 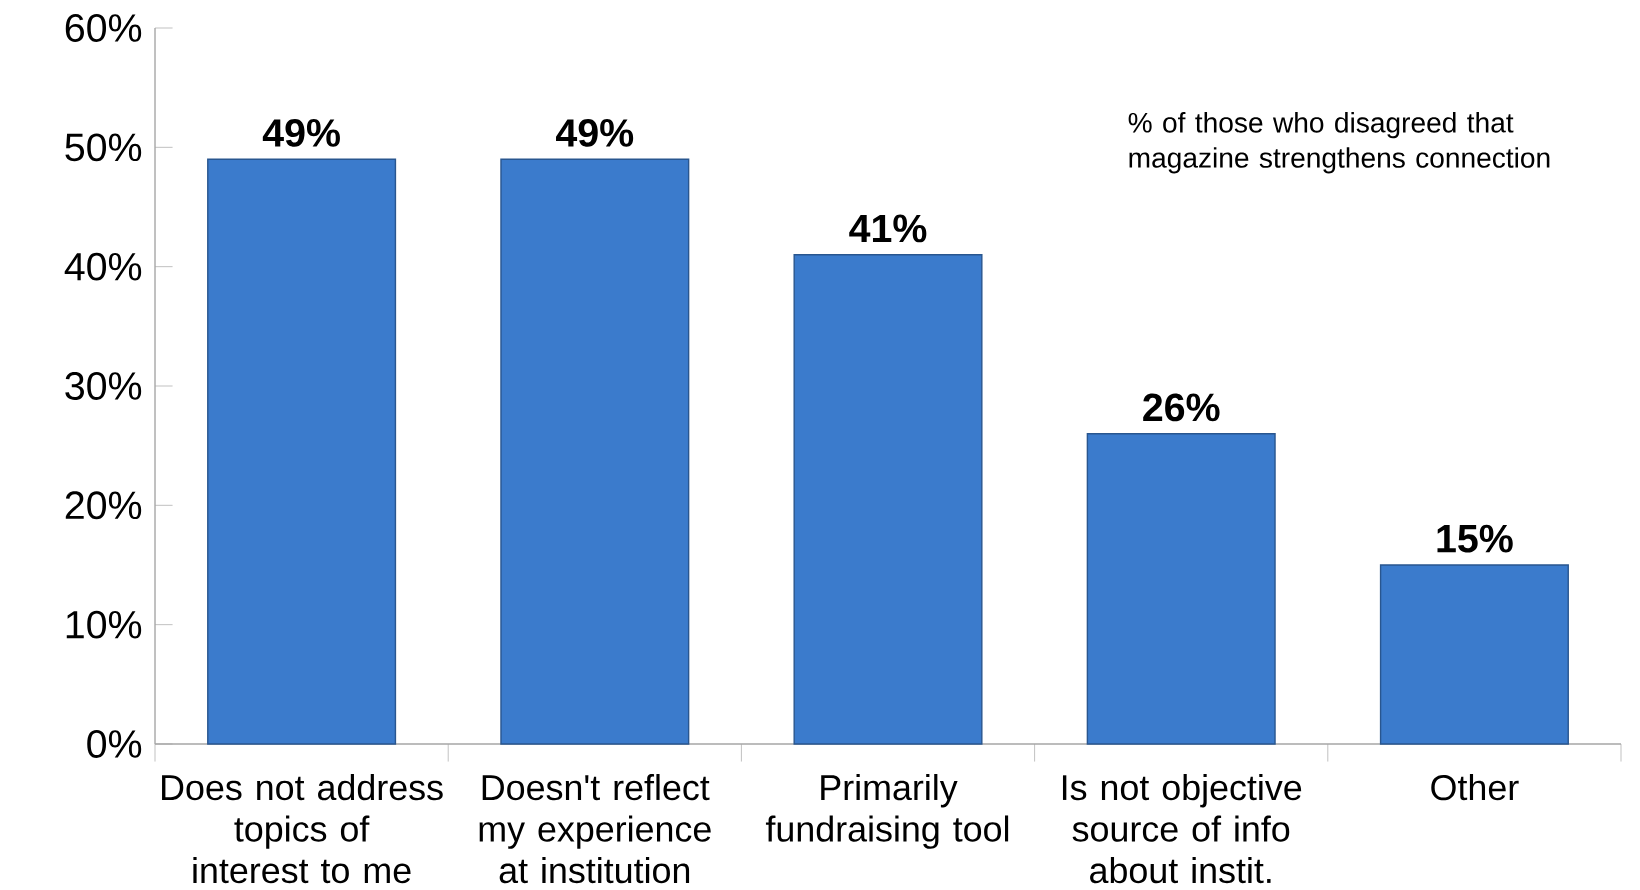 I want to click on y-tick-label: 50%, so click(x=103, y=147).